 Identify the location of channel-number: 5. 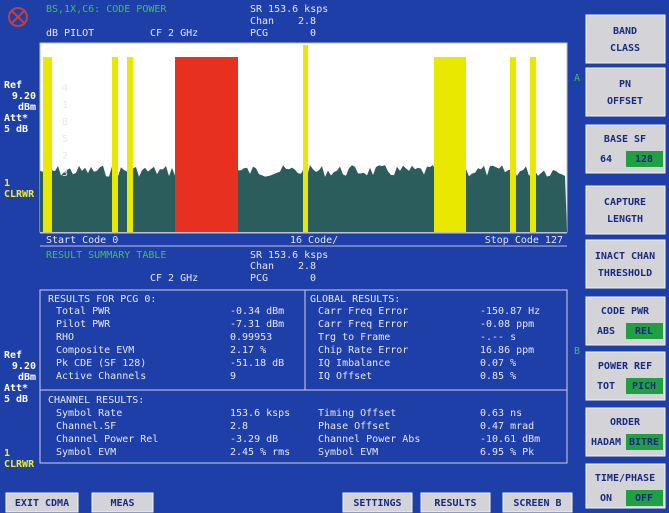
(65, 139).